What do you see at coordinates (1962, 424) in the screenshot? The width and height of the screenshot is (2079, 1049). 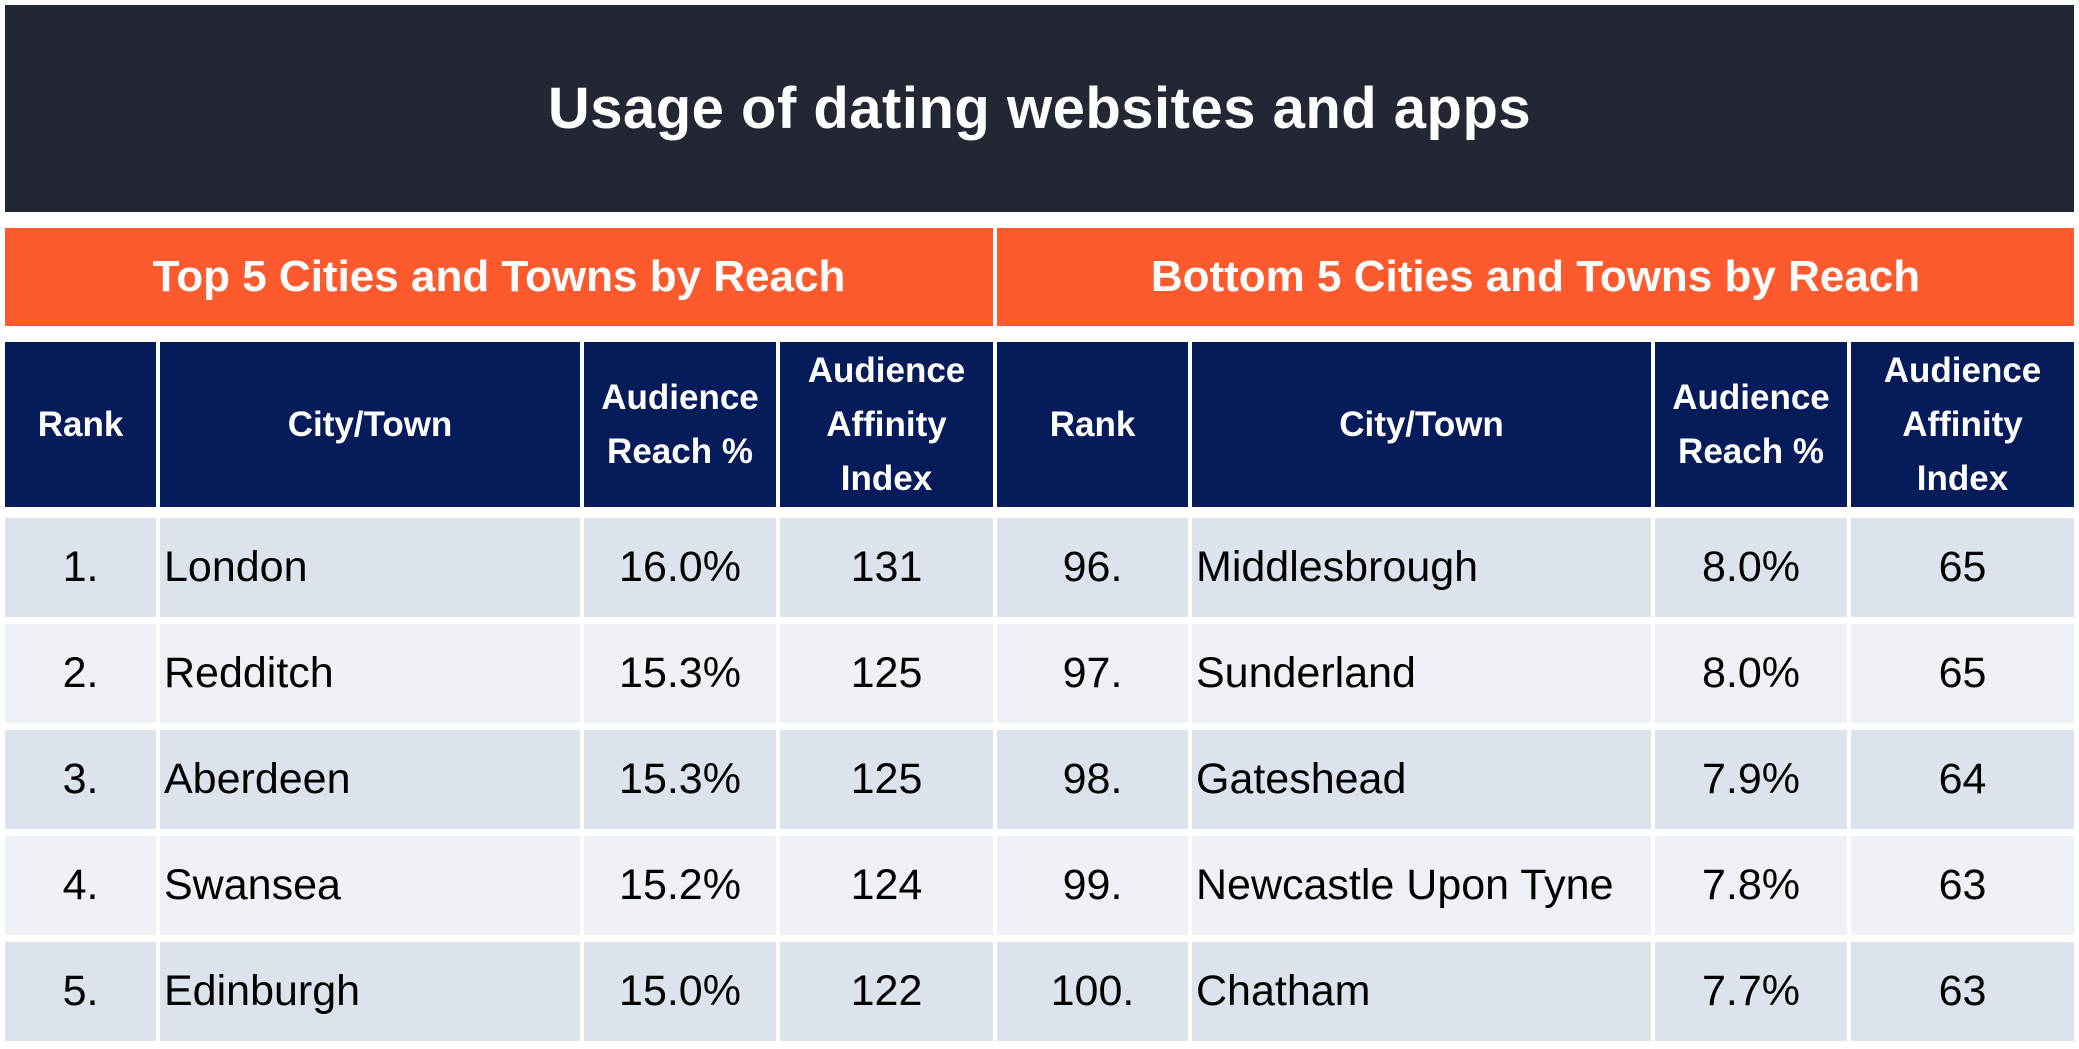 I see `bottom-column-header-audience-affinity-index: Audience Affinity Index` at bounding box center [1962, 424].